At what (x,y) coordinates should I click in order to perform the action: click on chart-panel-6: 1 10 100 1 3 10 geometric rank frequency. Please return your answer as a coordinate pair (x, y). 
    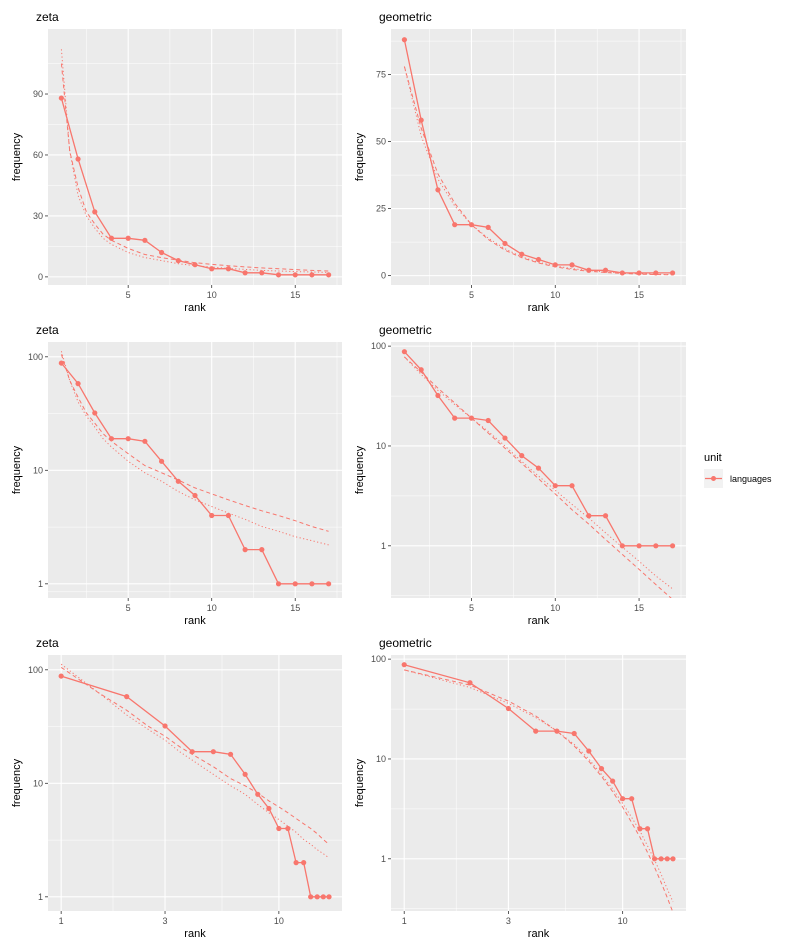
    Looking at the image, I should click on (520, 788).